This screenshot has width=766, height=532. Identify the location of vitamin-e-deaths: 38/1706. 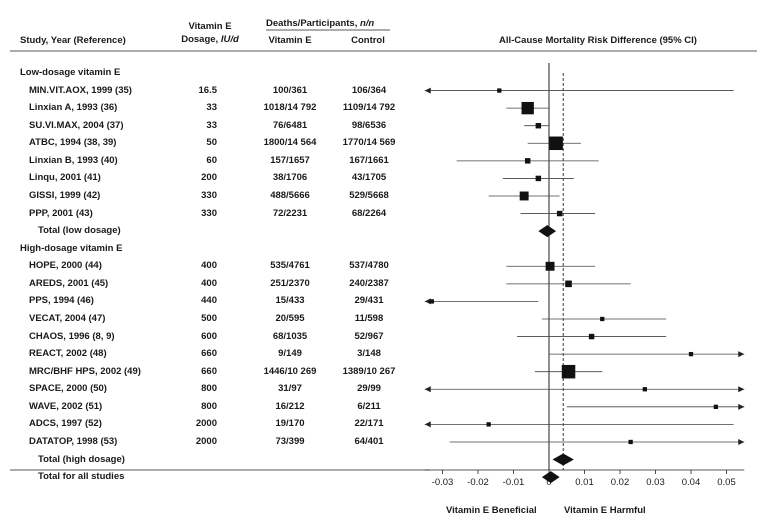
(290, 178).